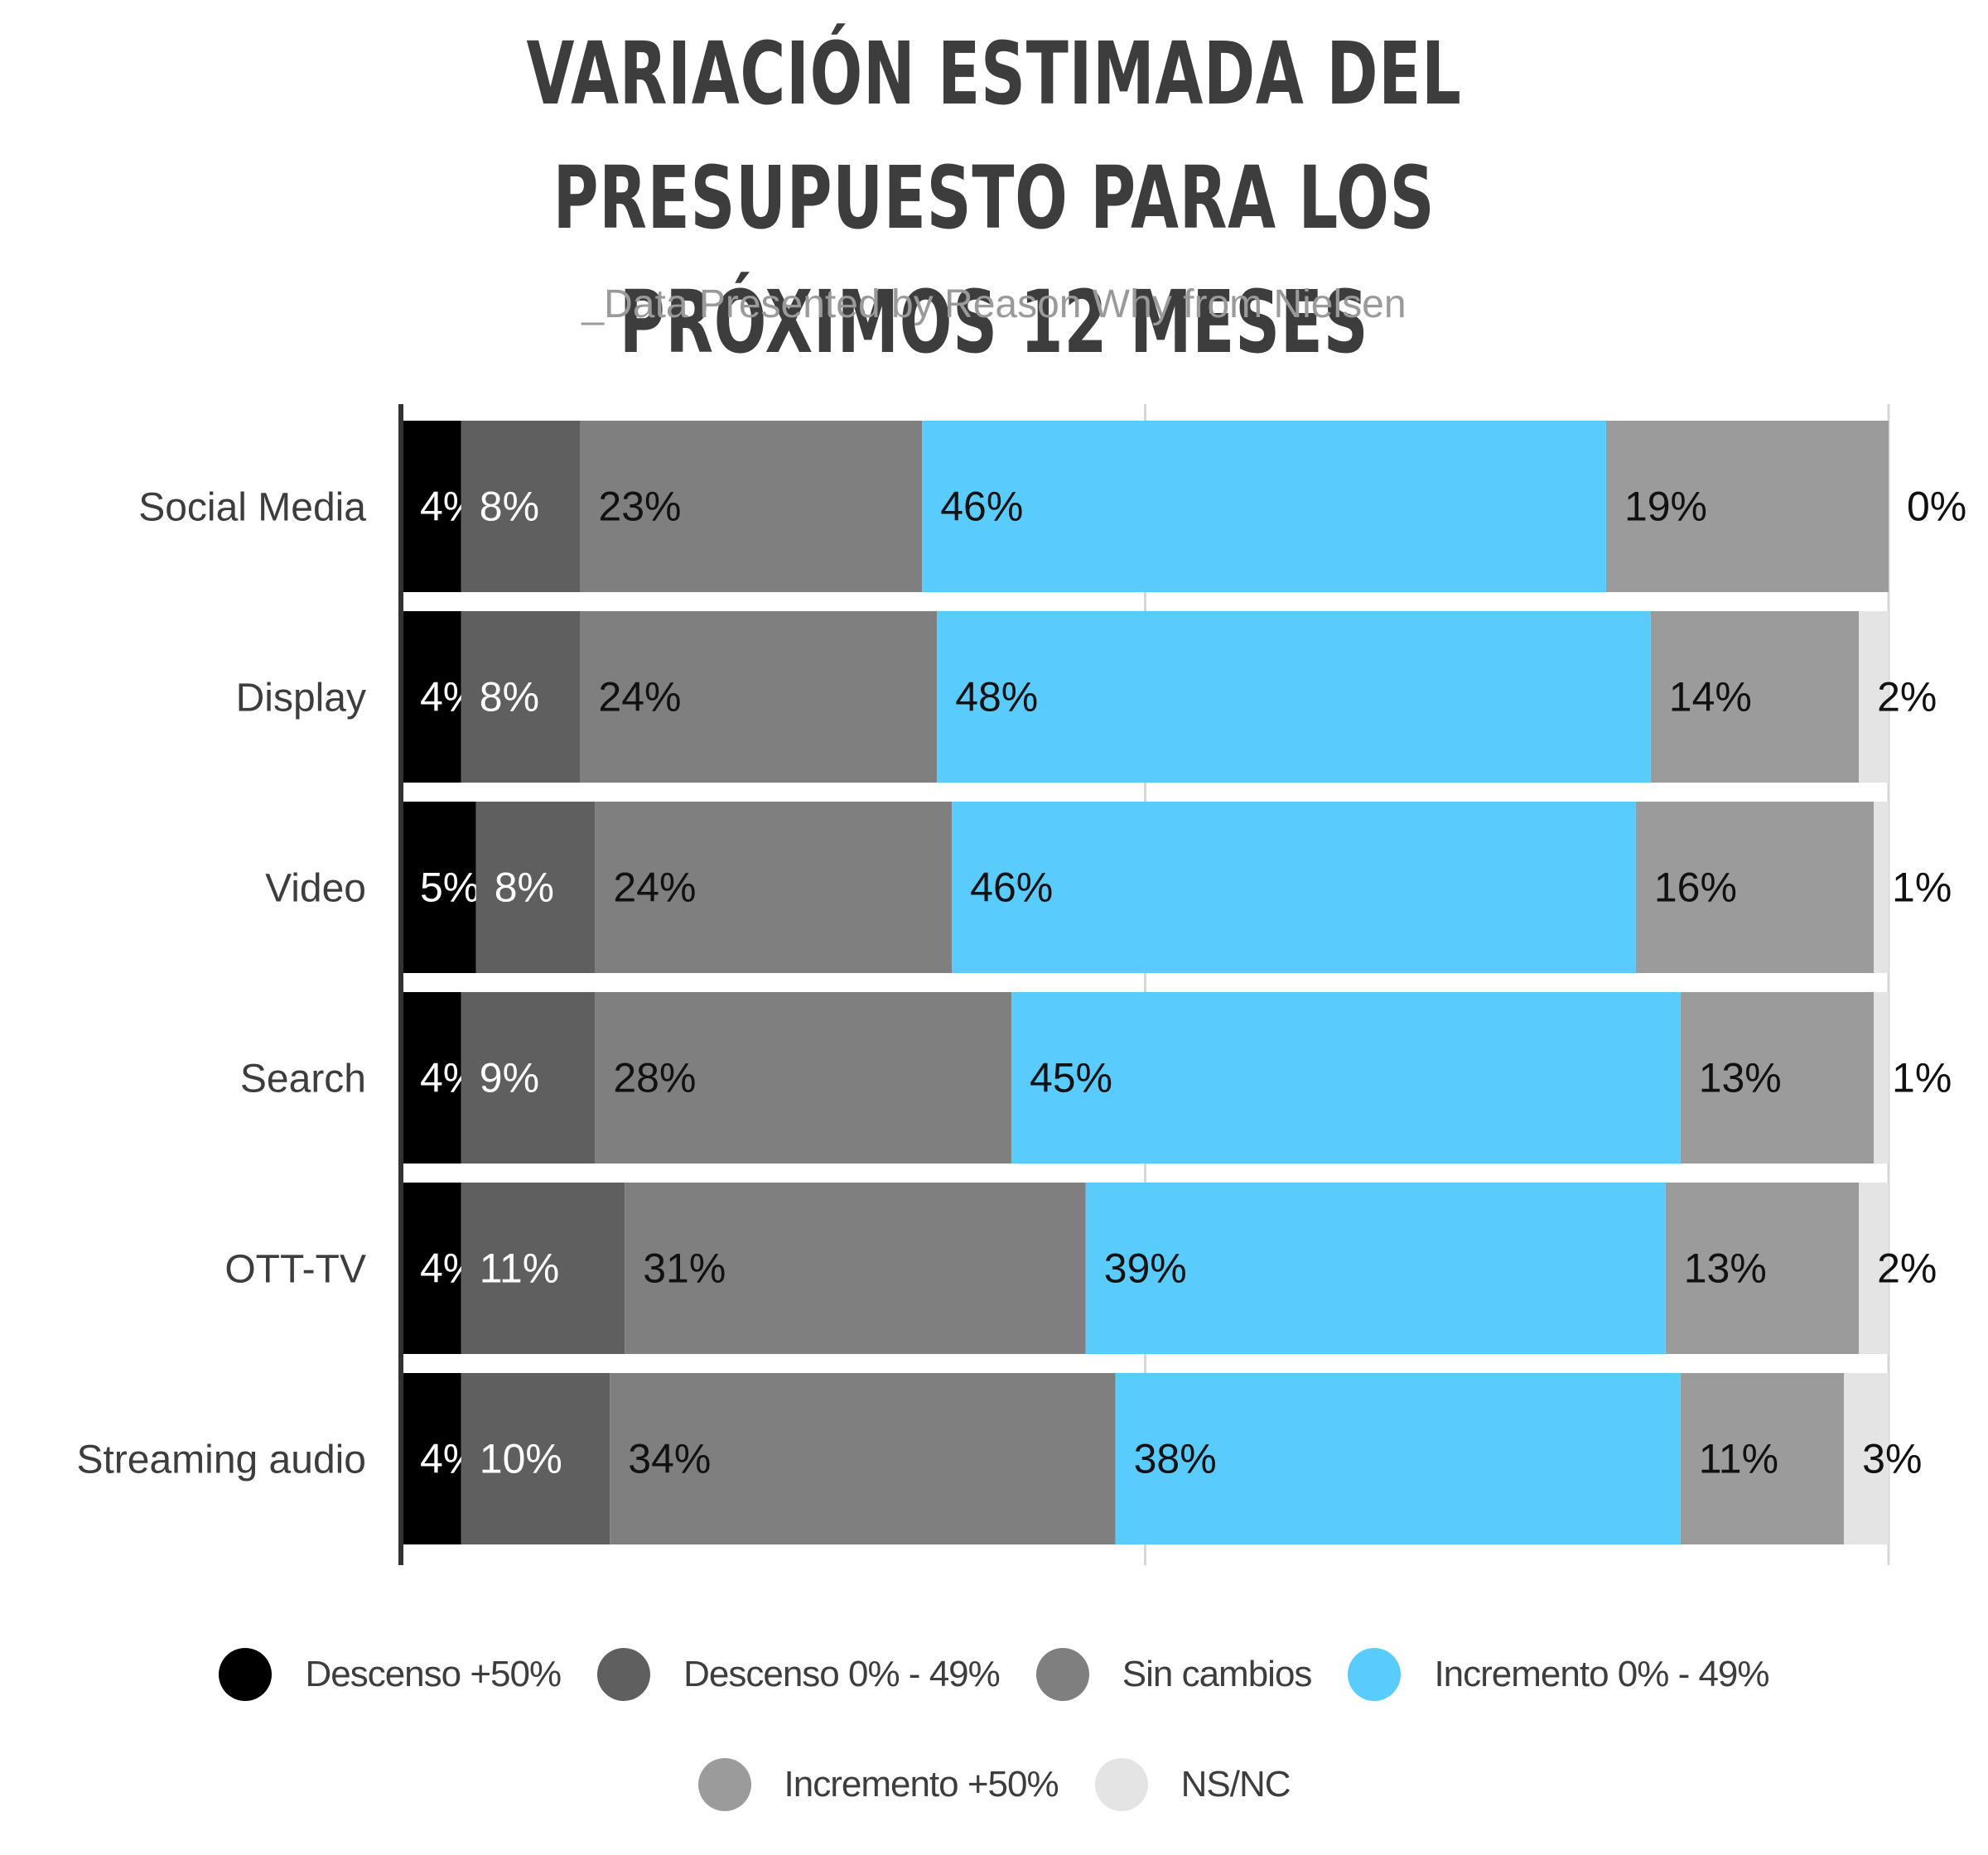 The height and width of the screenshot is (1855, 1988). What do you see at coordinates (654, 1078) in the screenshot?
I see `data-label: 28%` at bounding box center [654, 1078].